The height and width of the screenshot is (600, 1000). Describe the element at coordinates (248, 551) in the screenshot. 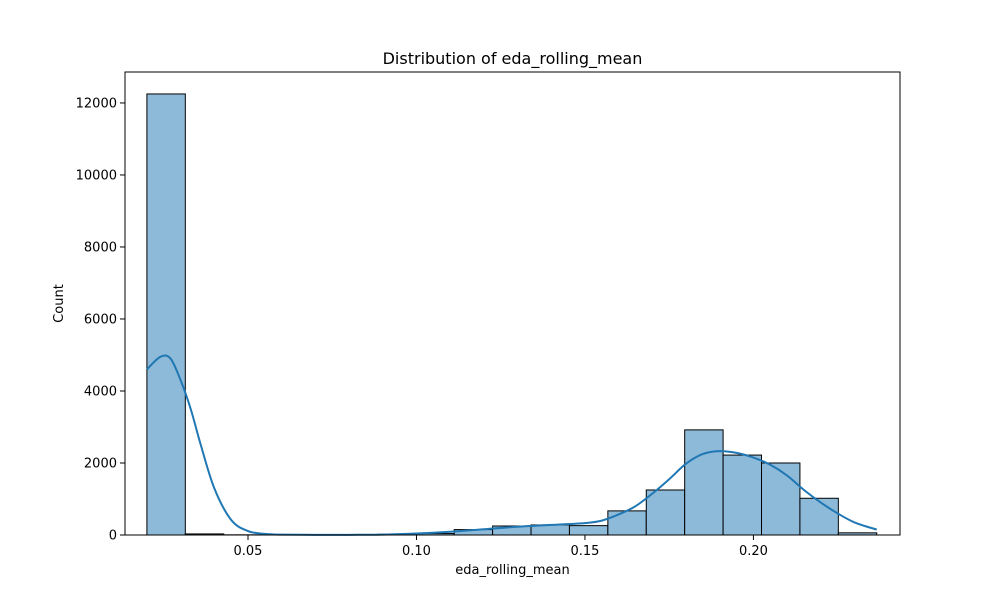

I see `x-tick-label: 0.05` at that location.